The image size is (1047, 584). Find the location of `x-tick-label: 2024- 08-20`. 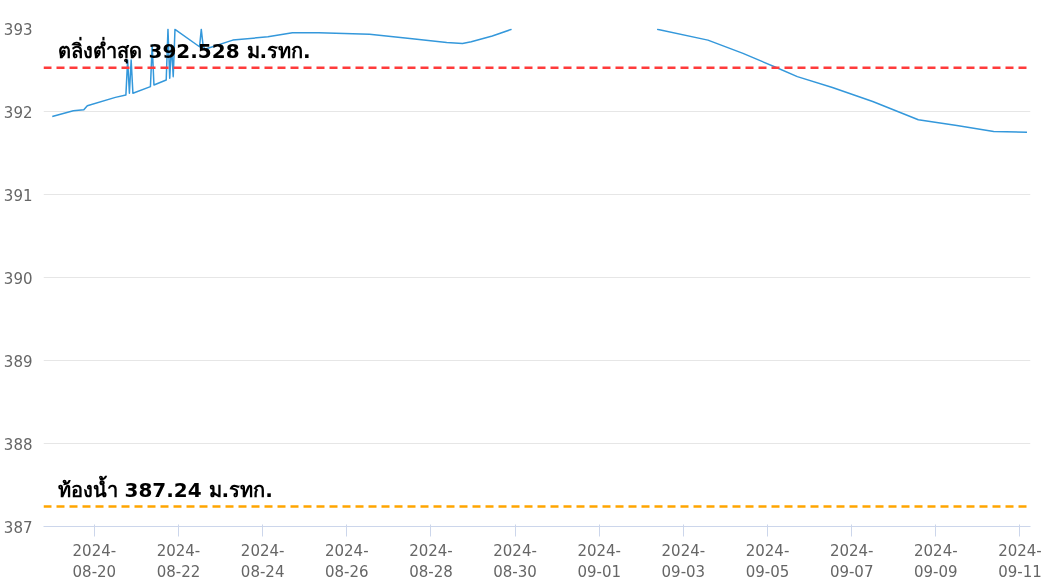

x-tick-label: 2024- 08-20 is located at coordinates (94, 561).